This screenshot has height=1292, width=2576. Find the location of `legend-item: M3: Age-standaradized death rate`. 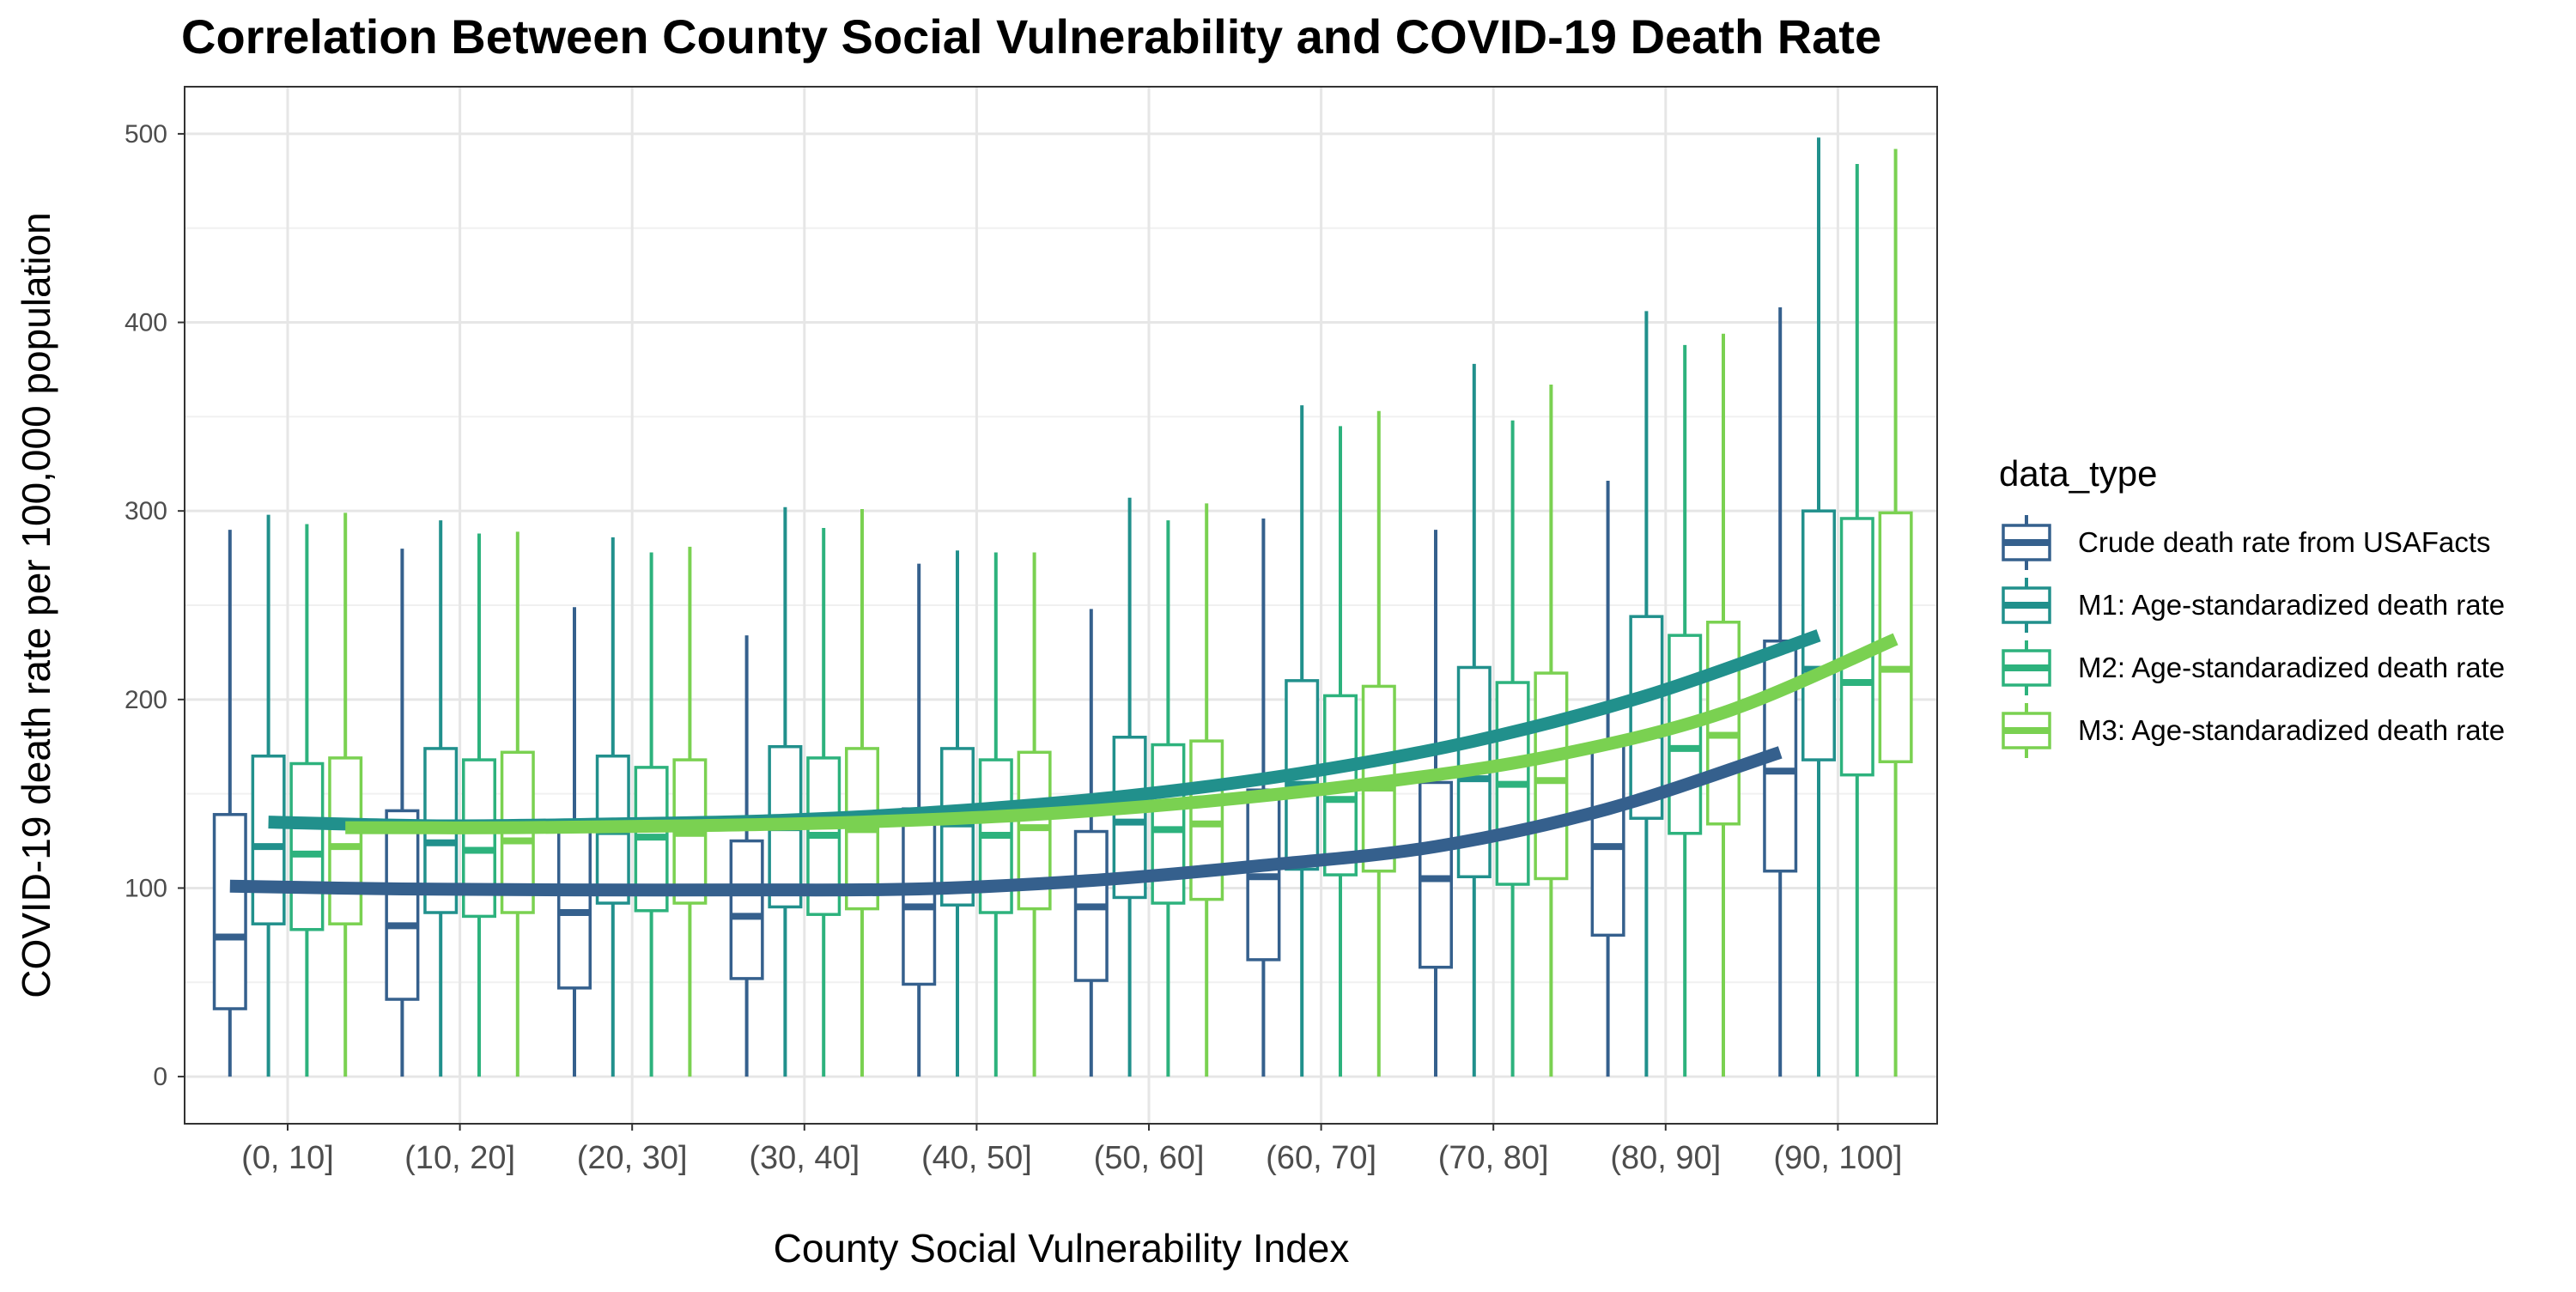

legend-item: M3: Age-standaradized death rate is located at coordinates (2253, 730).